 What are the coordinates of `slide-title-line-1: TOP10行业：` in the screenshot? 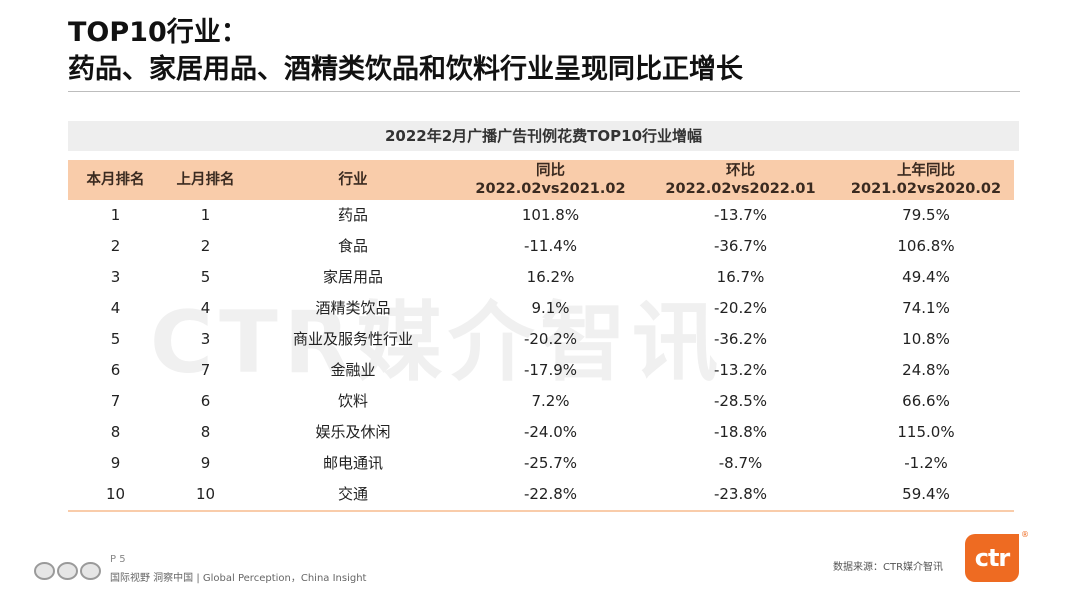 It's located at (158, 32).